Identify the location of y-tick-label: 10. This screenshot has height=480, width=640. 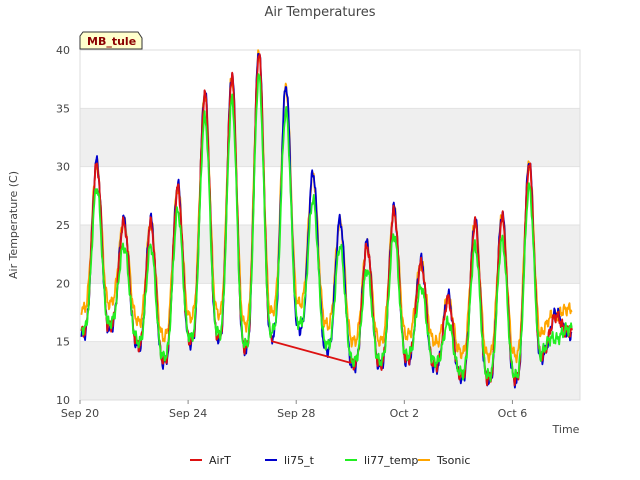
(63, 400).